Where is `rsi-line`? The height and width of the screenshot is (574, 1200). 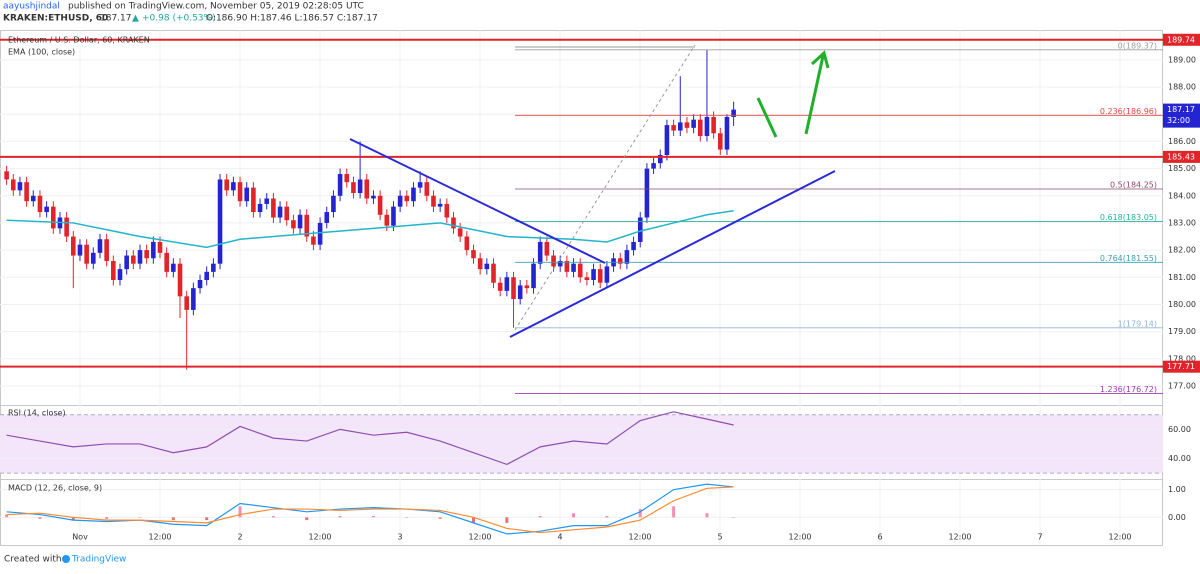 rsi-line is located at coordinates (370, 438).